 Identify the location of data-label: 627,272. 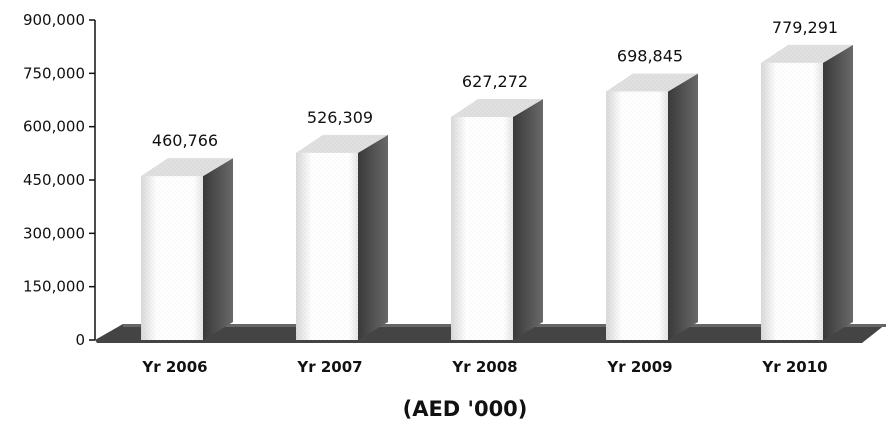
(495, 81).